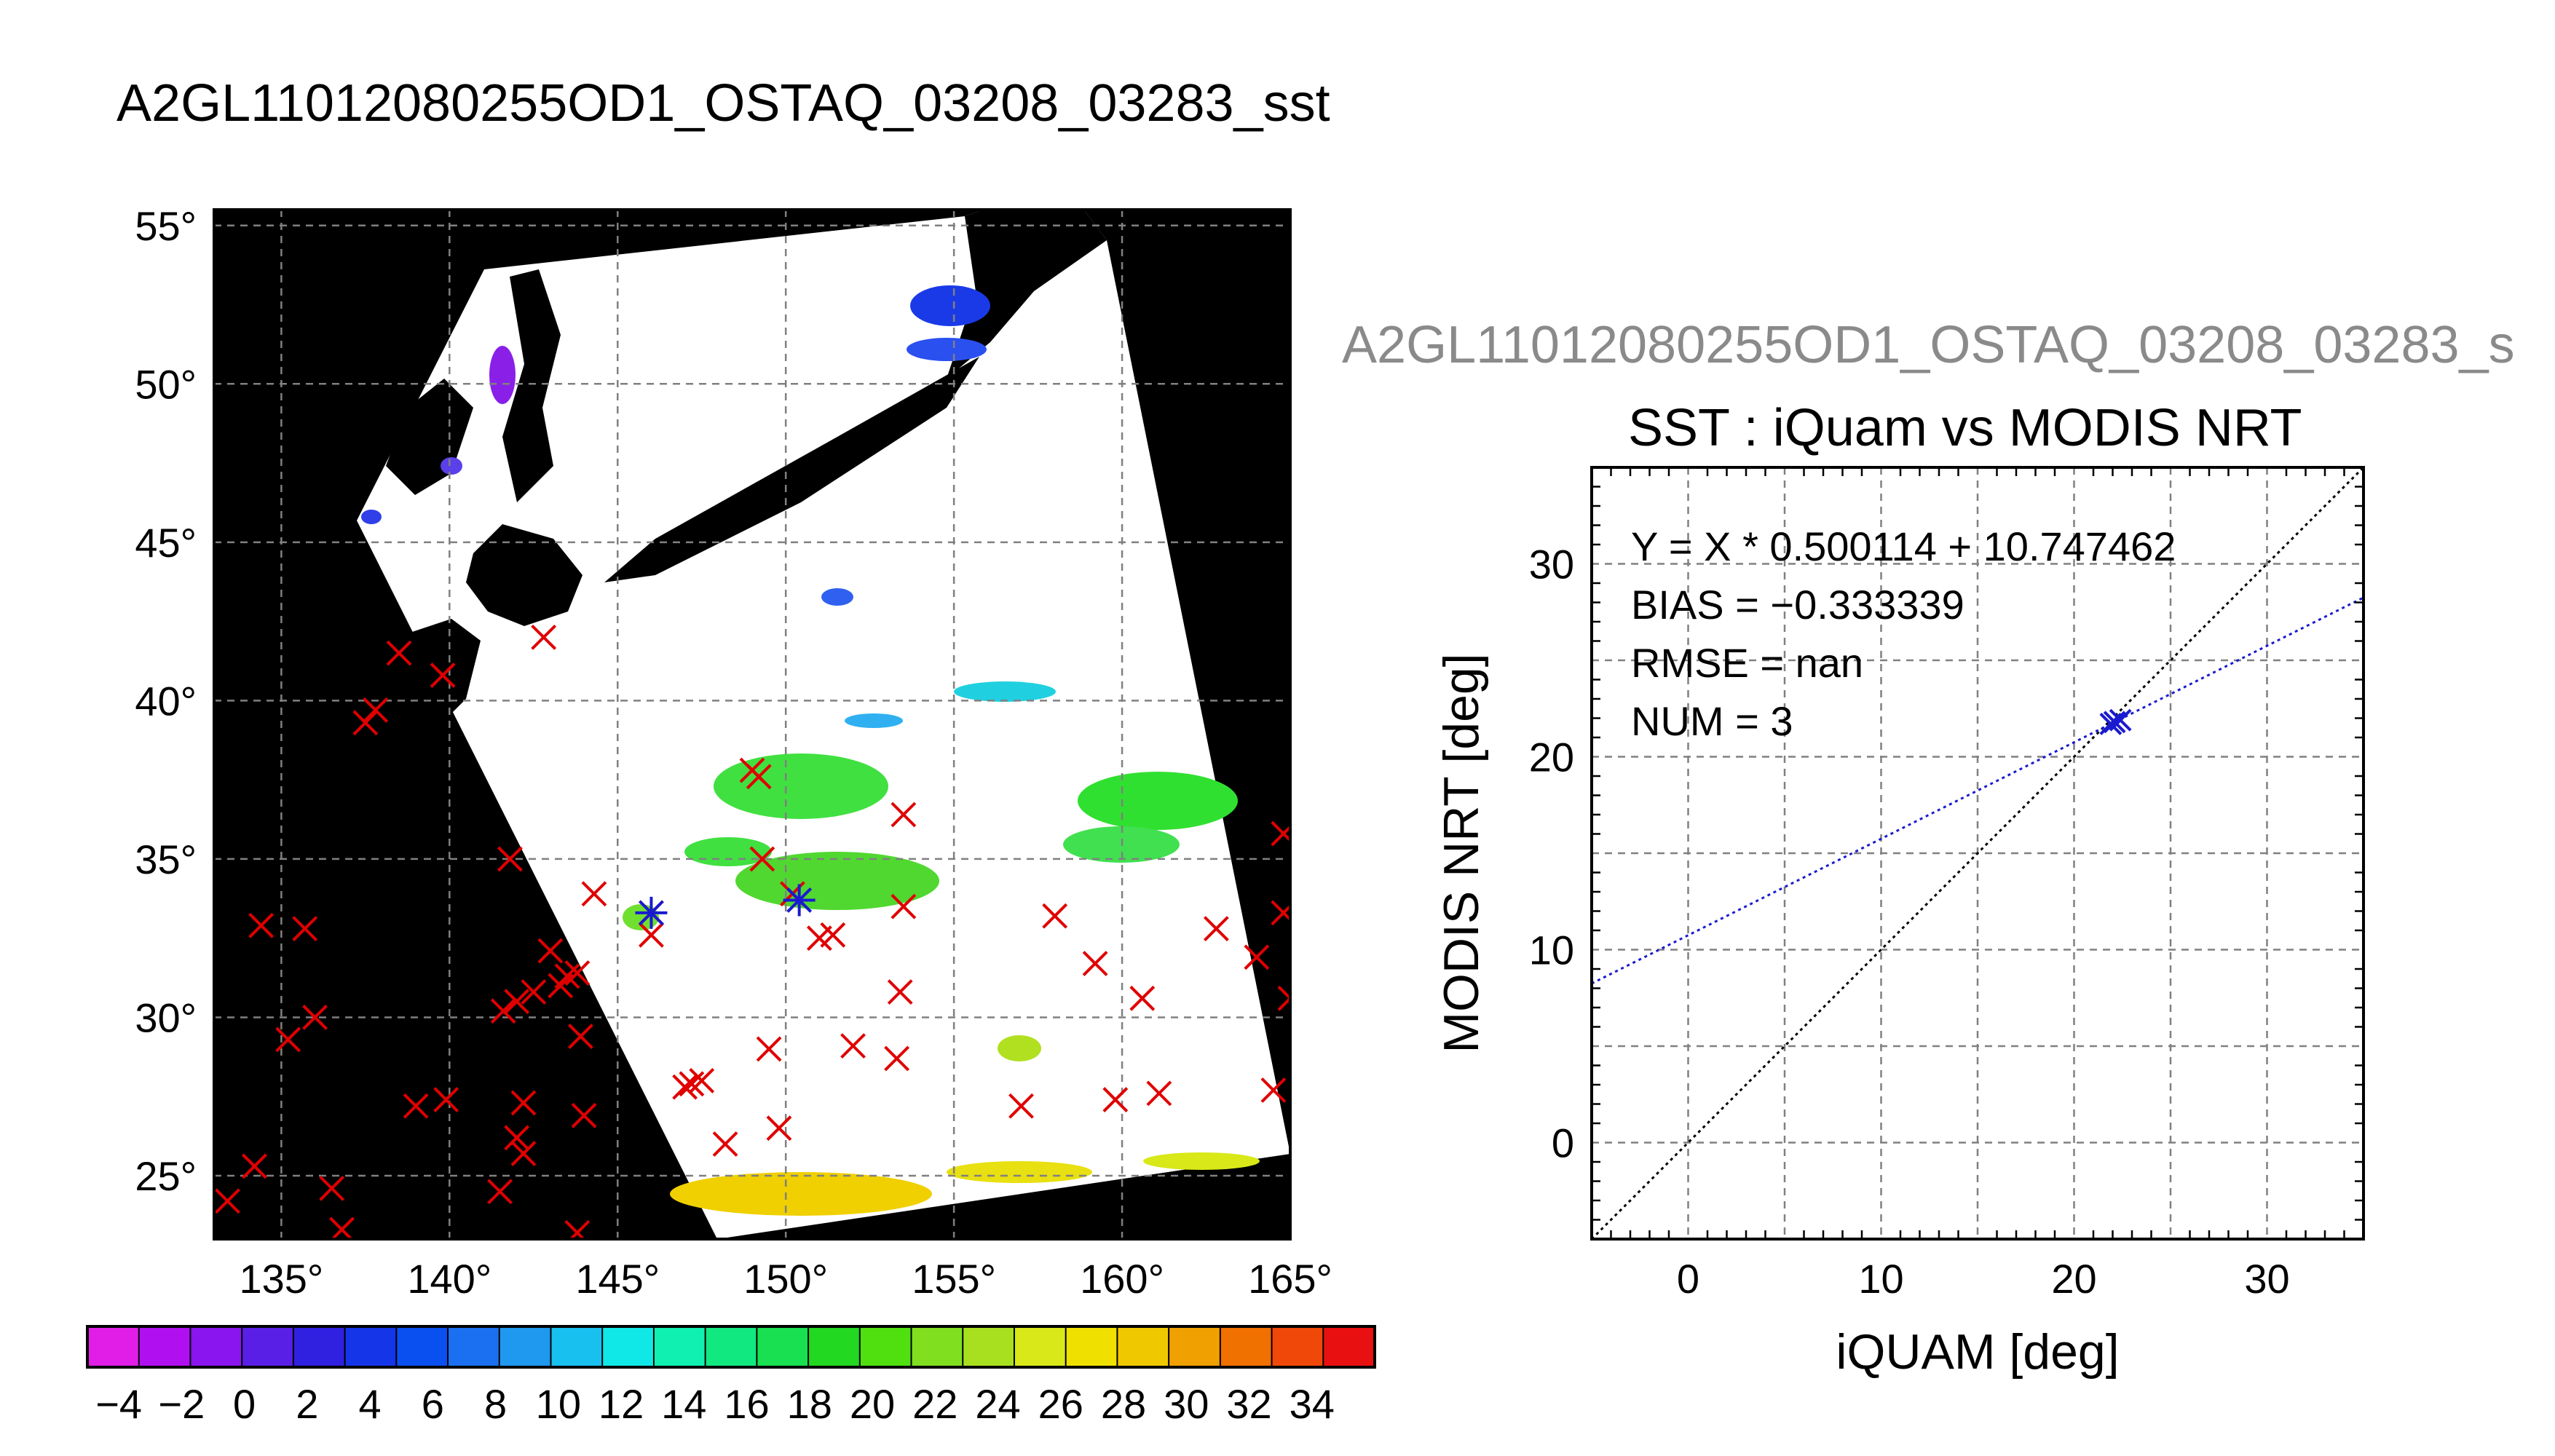 Image resolution: width=2555 pixels, height=1456 pixels. I want to click on colorbar-label-2: 0, so click(244, 1404).